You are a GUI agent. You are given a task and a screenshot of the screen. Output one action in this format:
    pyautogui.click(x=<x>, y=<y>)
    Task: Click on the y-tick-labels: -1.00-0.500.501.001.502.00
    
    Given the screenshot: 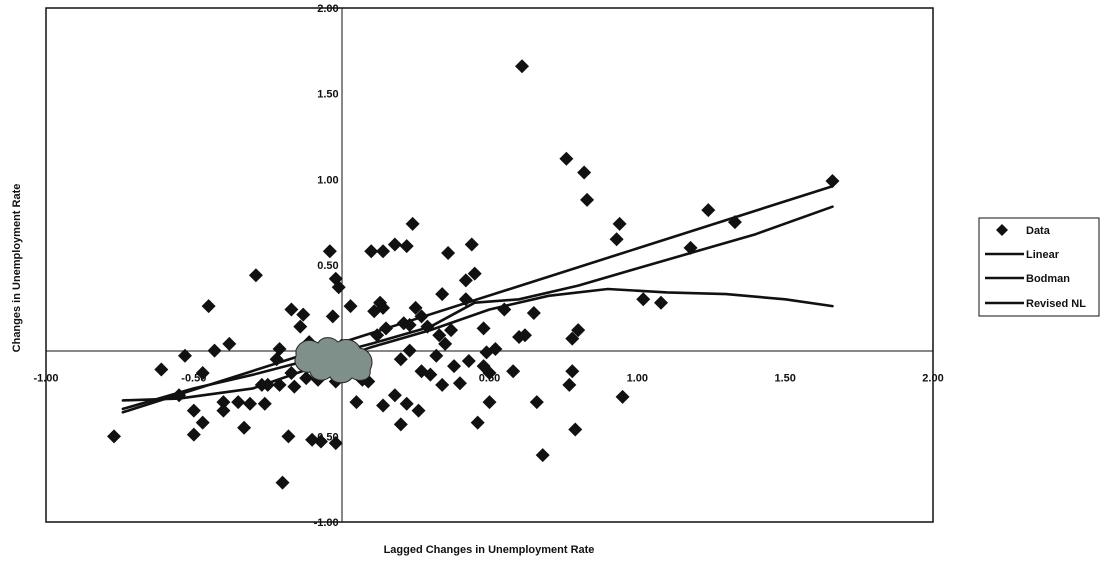 What is the action you would take?
    pyautogui.click(x=326, y=266)
    